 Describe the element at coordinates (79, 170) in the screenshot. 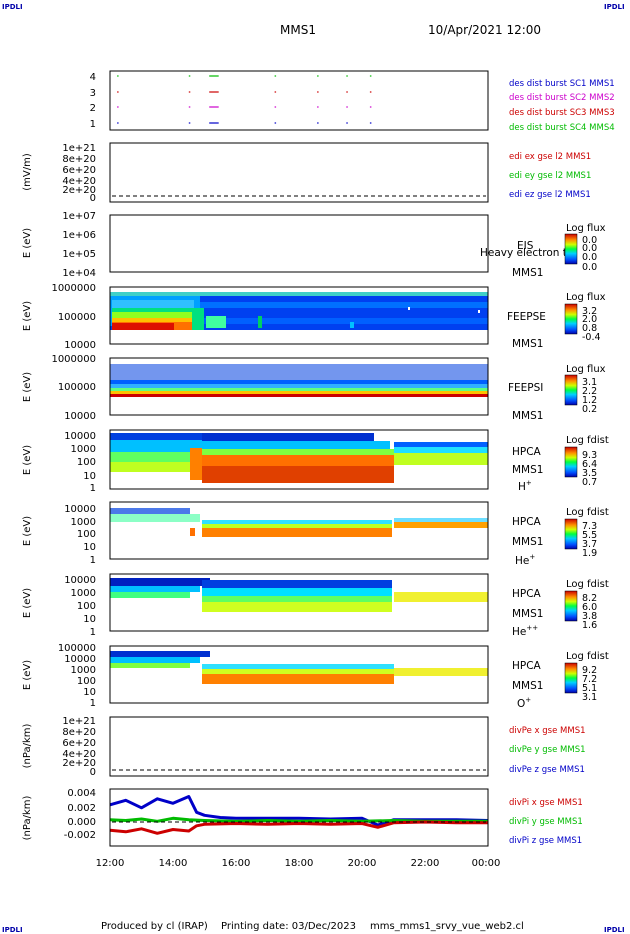

I see `edi-ytick-6e20: 6e+20` at that location.